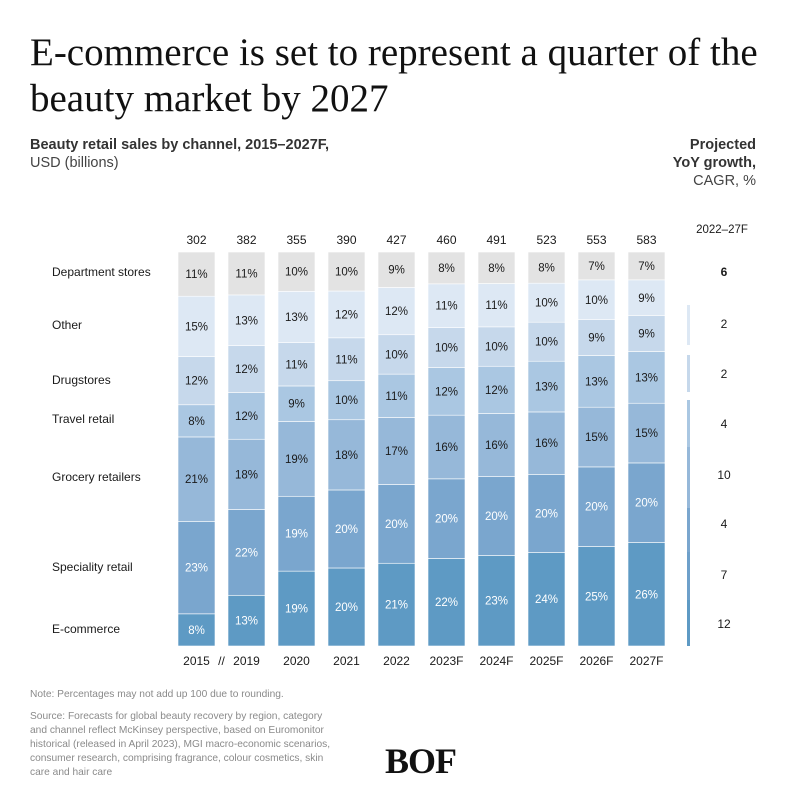  What do you see at coordinates (722, 145) in the screenshot?
I see `projected-line-1: Projected` at bounding box center [722, 145].